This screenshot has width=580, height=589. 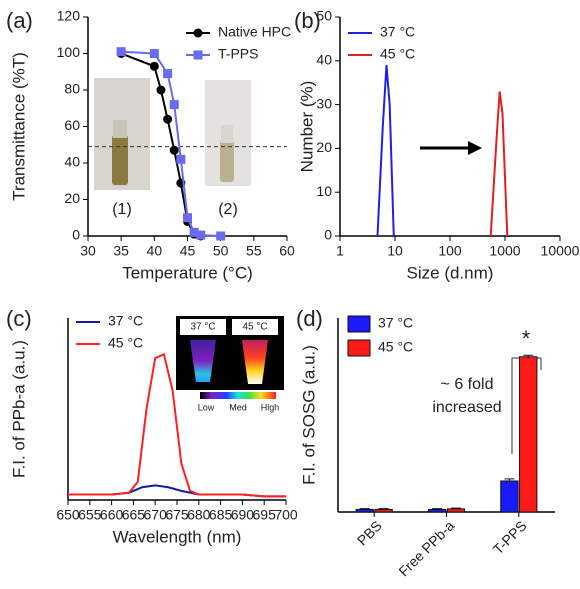 I want to click on y-axis-title: F.I. of SOSG (a.u.), so click(x=308, y=415).